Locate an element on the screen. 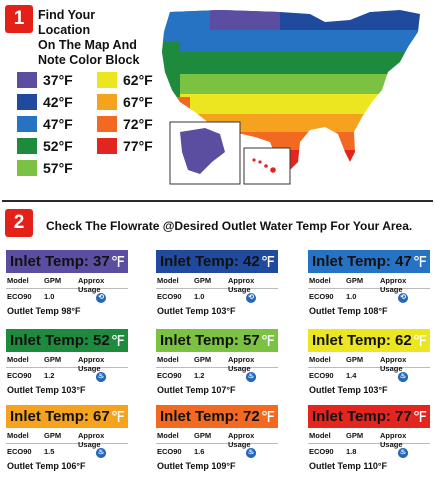 This screenshot has width=435, height=478. legend-label: 72°F is located at coordinates (138, 124).